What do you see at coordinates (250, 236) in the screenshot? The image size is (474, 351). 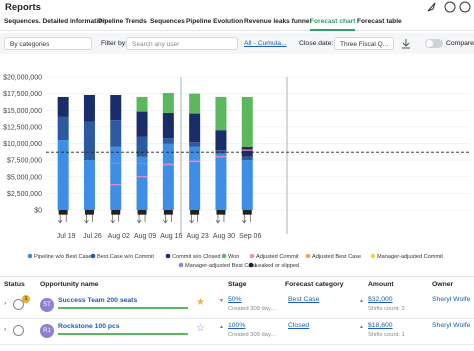 I see `x-tick-label: Sep 06` at bounding box center [250, 236].